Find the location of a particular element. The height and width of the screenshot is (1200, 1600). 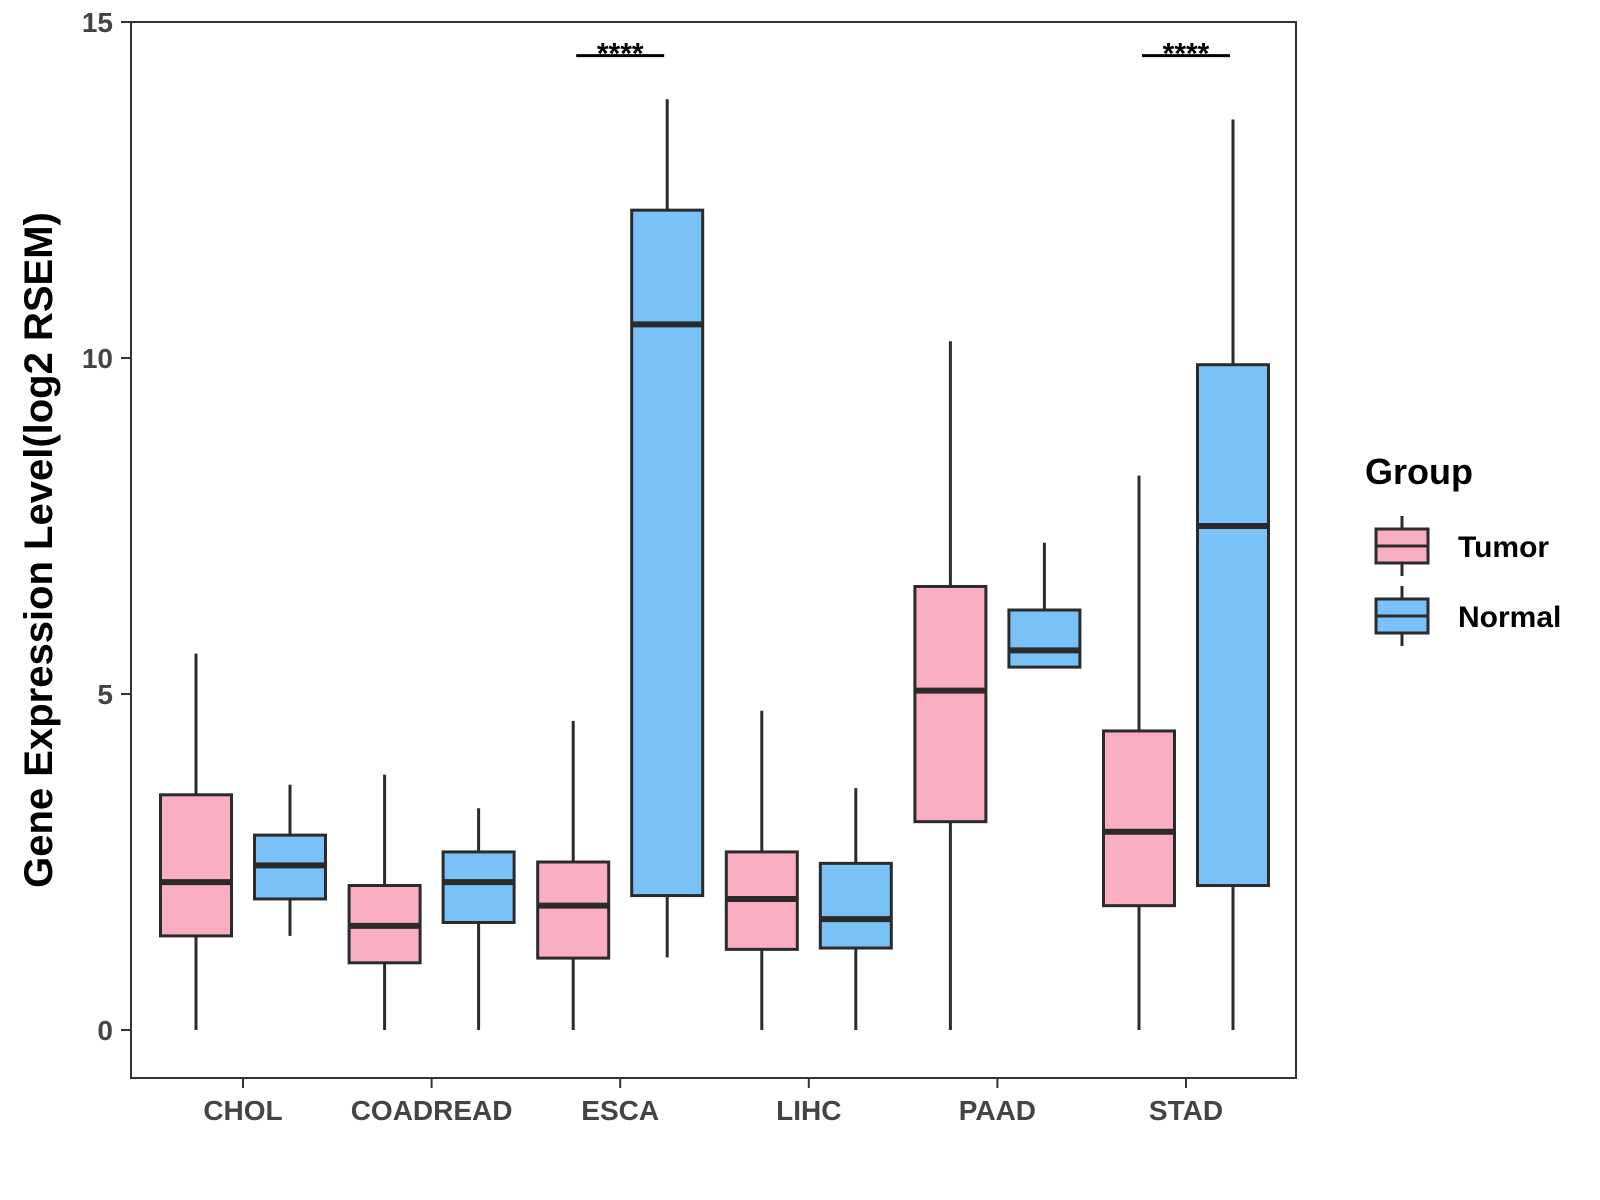

x-tick-label: COADREAD is located at coordinates (432, 1110).